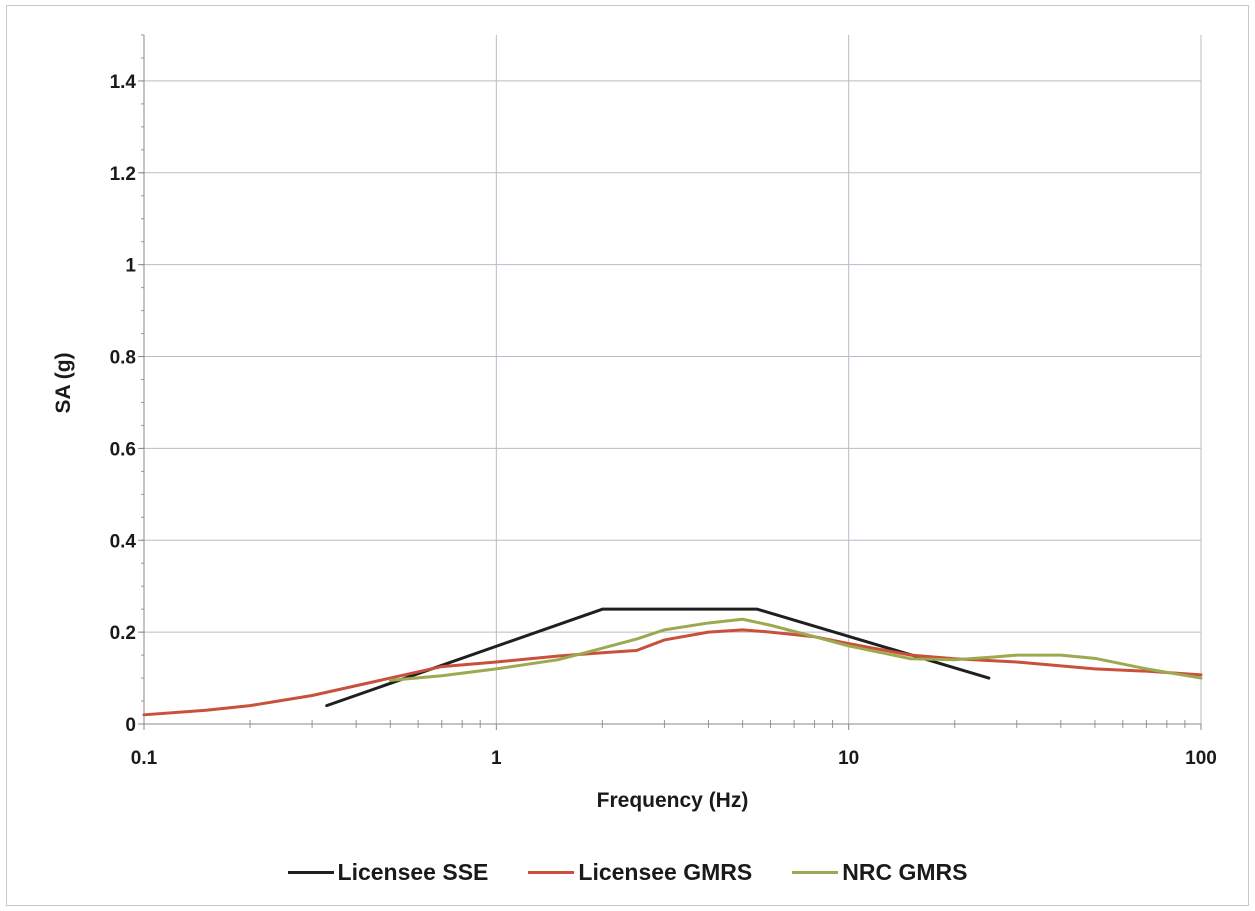  Describe the element at coordinates (310, 872) in the screenshot. I see `legend-swatch-licensee-sse` at that location.